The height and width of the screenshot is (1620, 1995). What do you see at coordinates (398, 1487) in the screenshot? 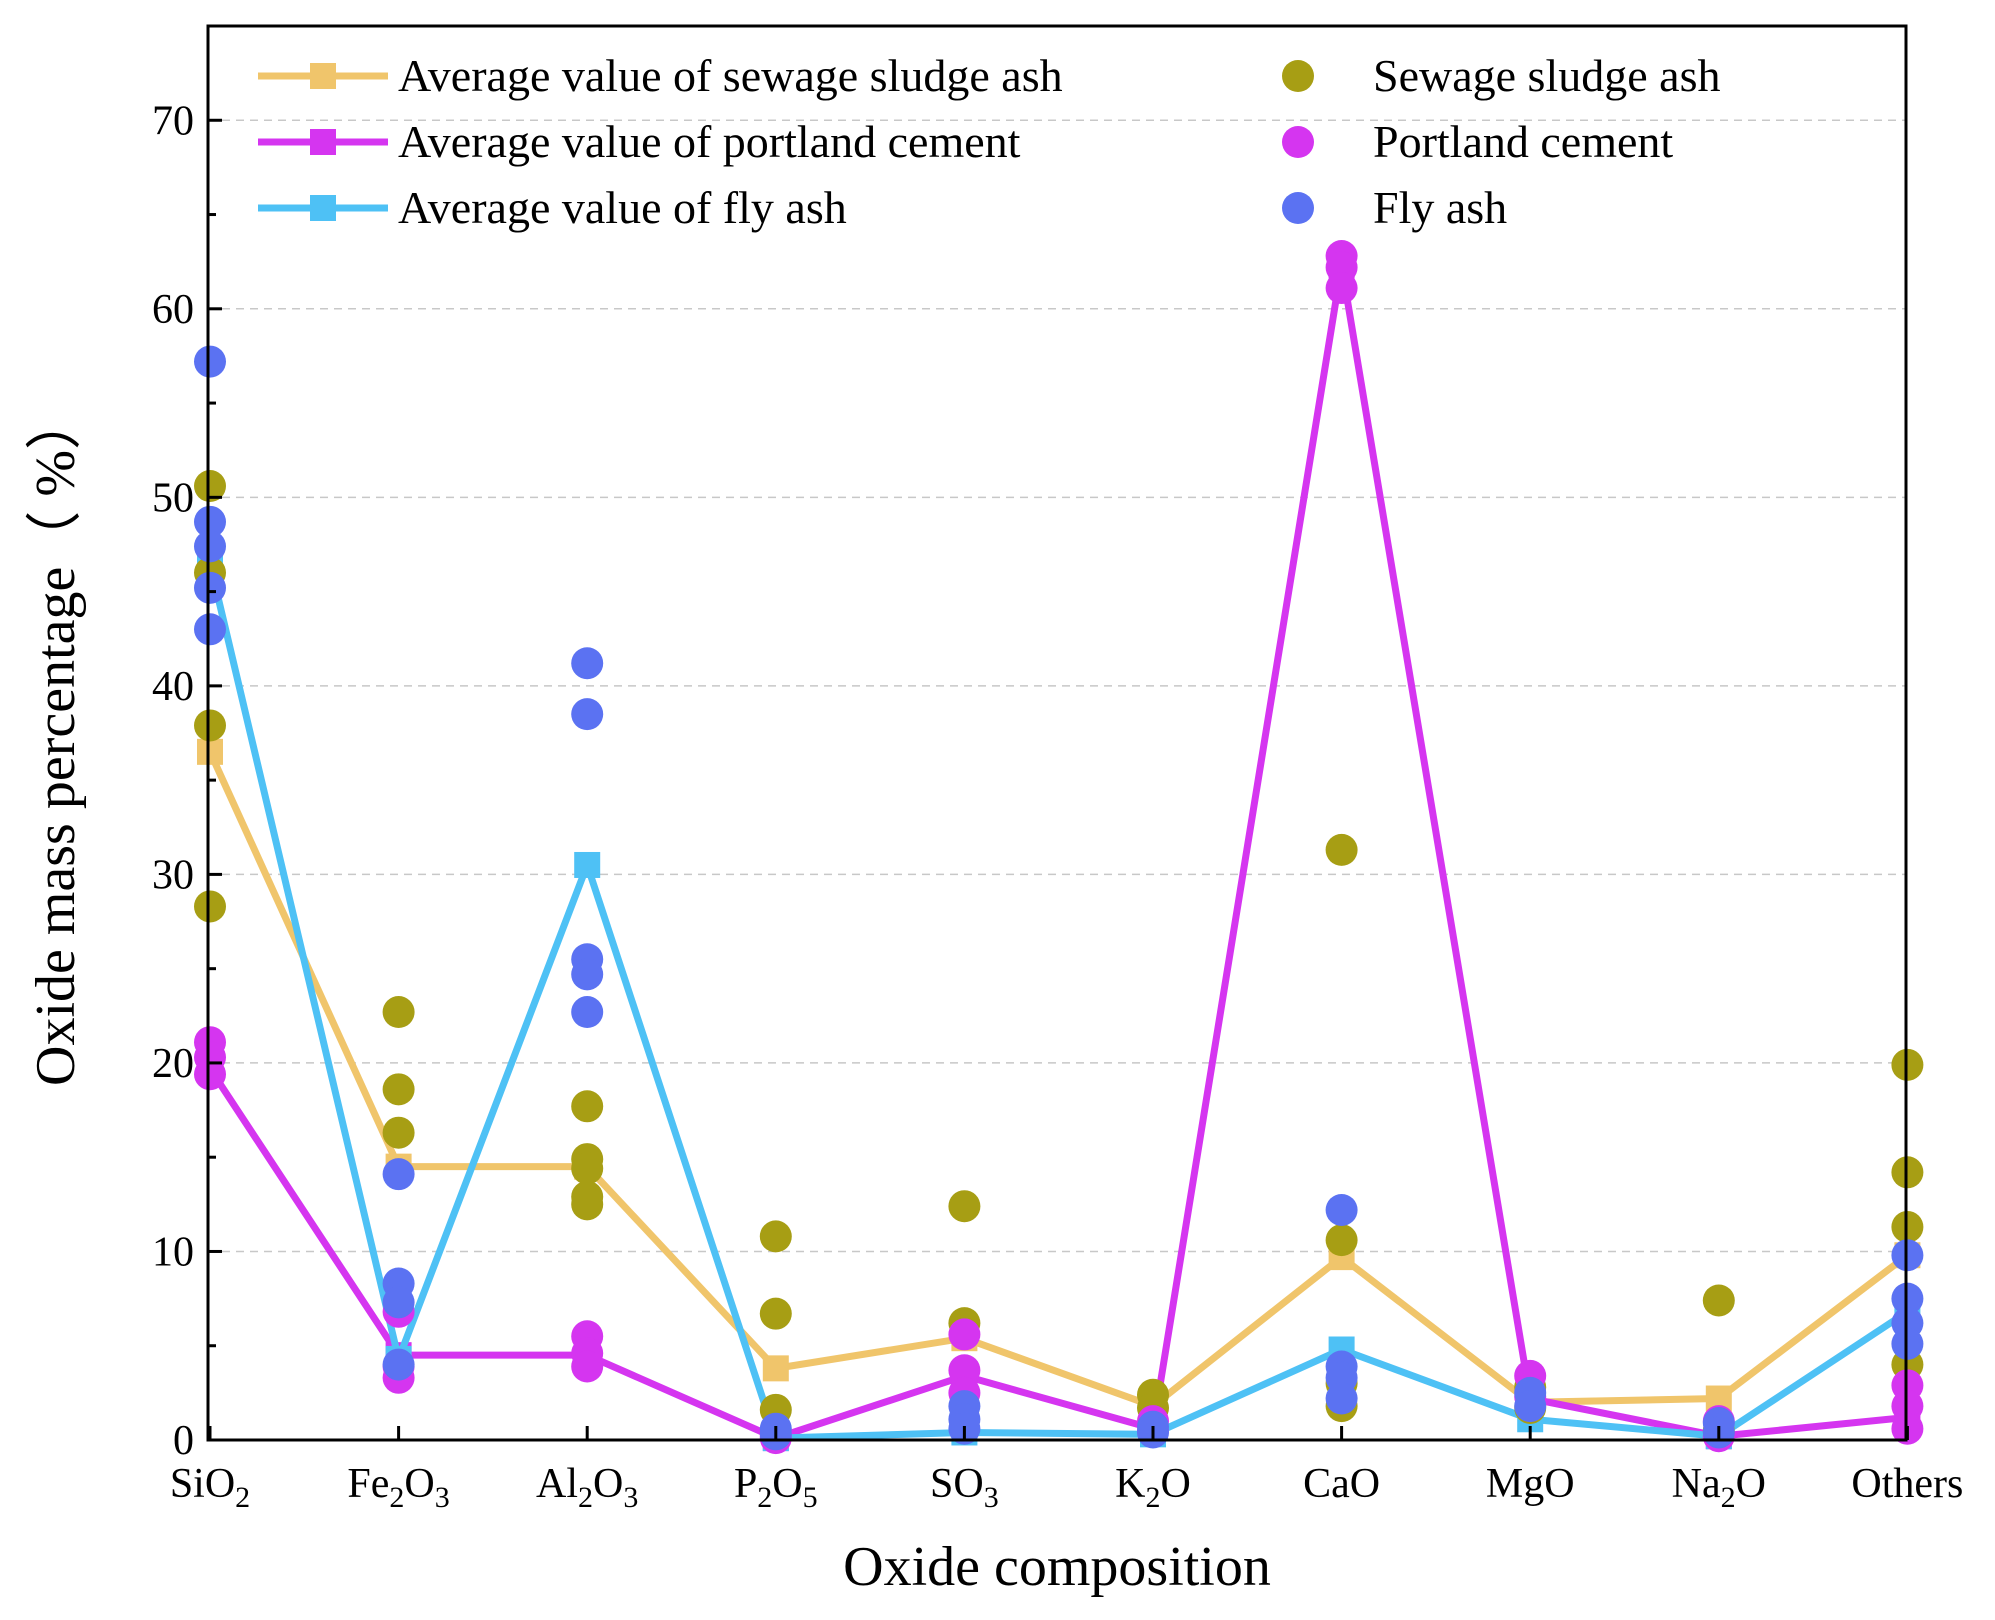
I see `x-tick-label: Fe2O3` at bounding box center [398, 1487].